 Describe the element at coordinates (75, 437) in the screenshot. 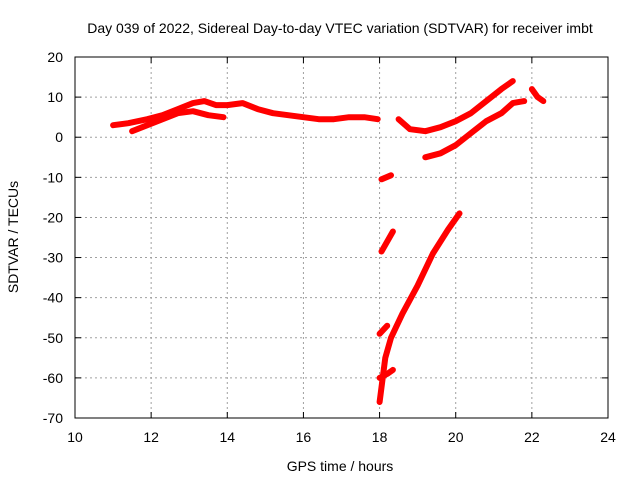

I see `x-tick-label: 10` at that location.